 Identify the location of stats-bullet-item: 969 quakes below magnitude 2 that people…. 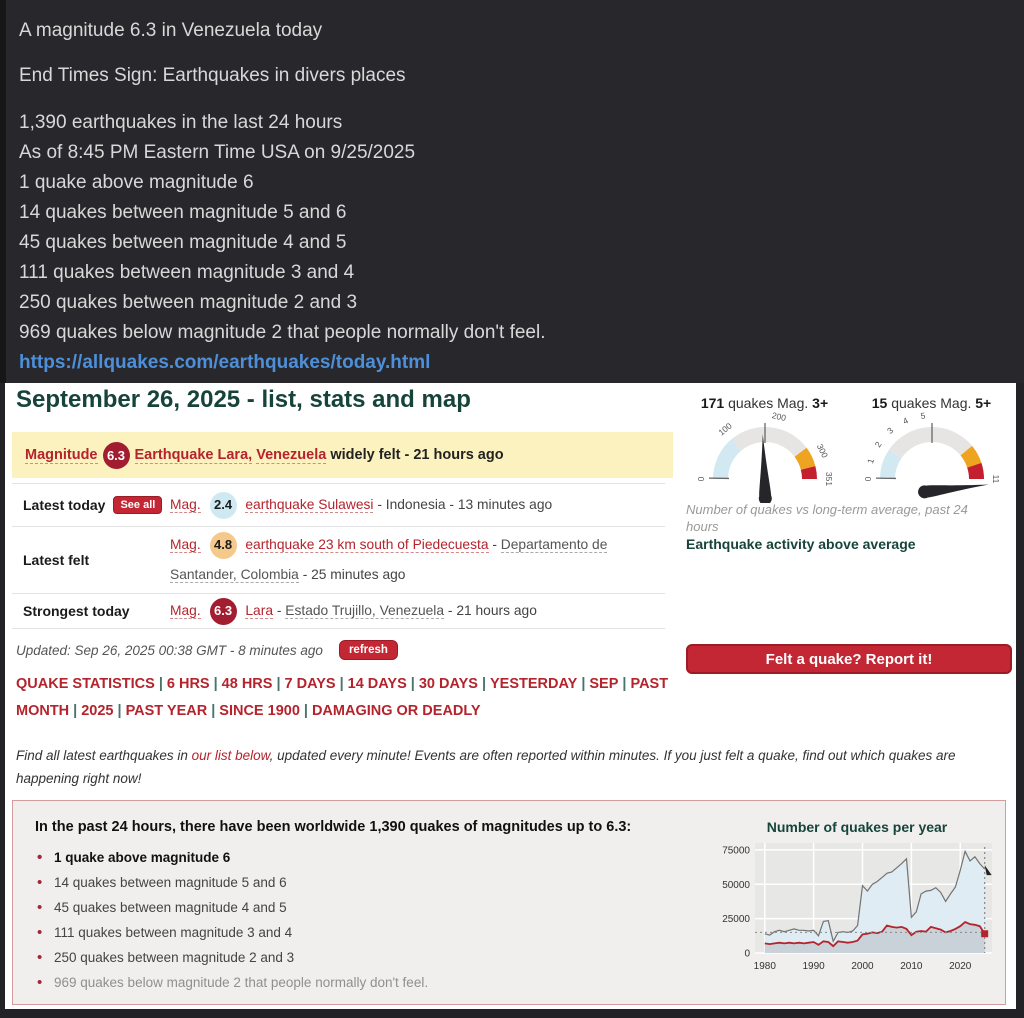
(232, 982).